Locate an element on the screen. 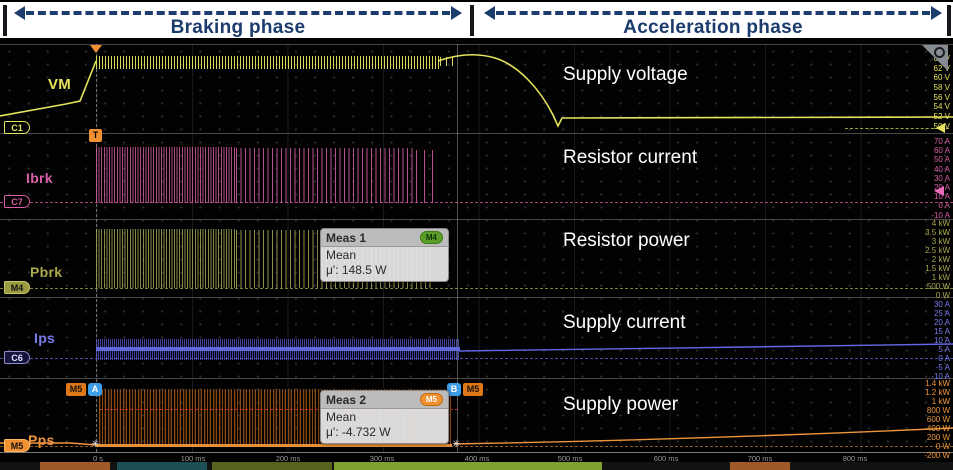  scale-label: 50 A is located at coordinates (941, 160).